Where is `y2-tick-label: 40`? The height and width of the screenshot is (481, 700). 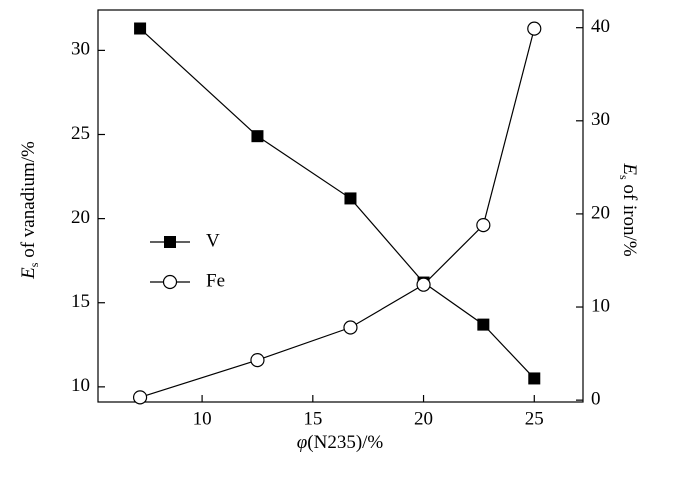 y2-tick-label: 40 is located at coordinates (600, 26).